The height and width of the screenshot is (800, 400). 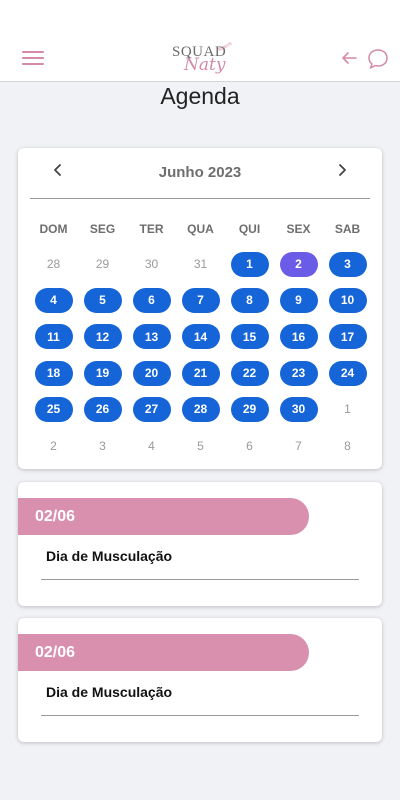 I want to click on calendar-day-outside: 29, so click(x=102, y=264).